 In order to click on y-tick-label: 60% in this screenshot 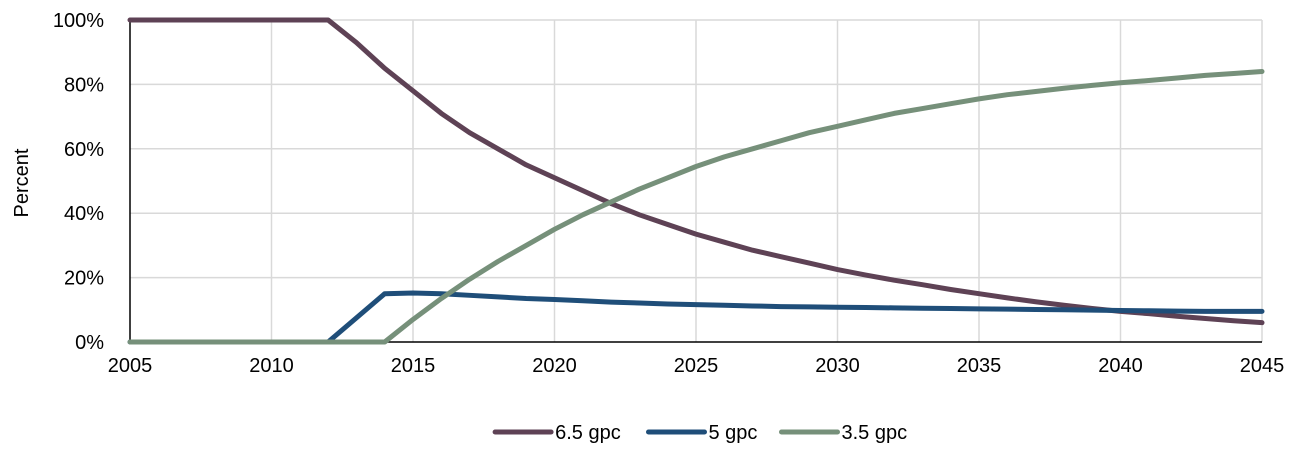, I will do `click(84, 150)`.